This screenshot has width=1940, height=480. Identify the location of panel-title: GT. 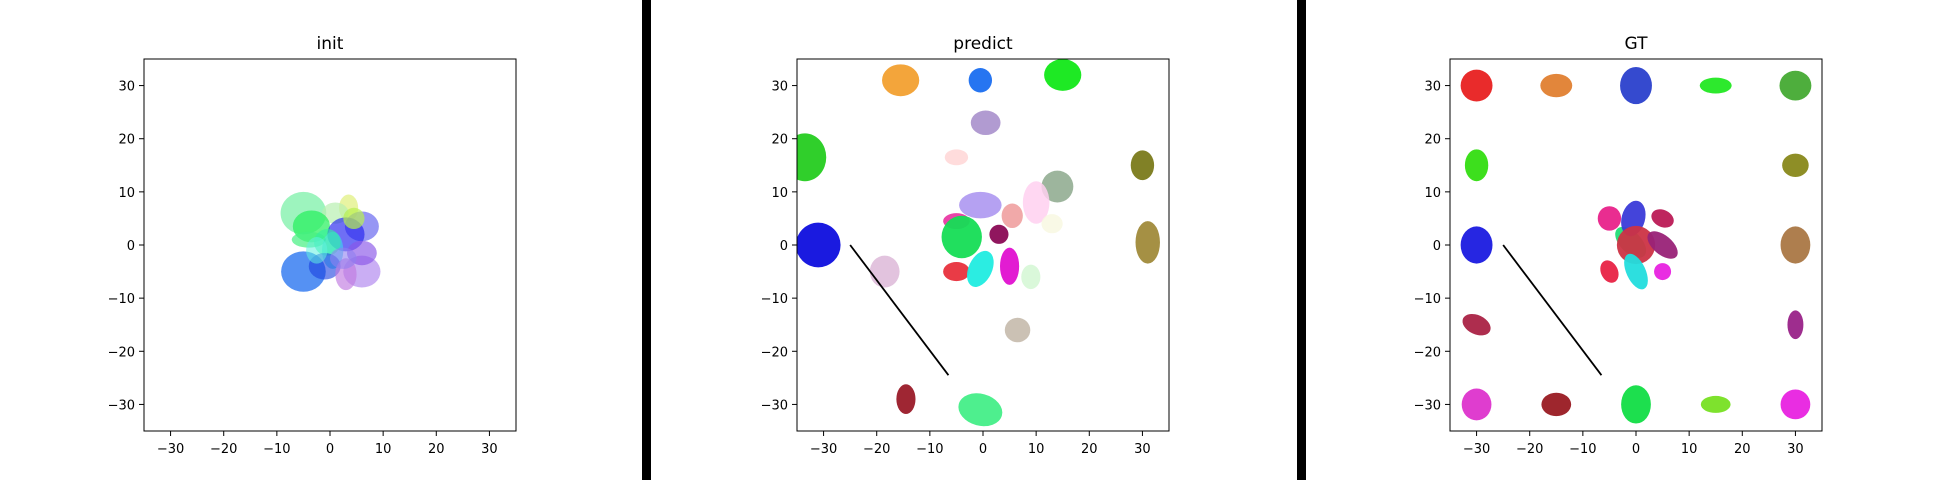
(1637, 44).